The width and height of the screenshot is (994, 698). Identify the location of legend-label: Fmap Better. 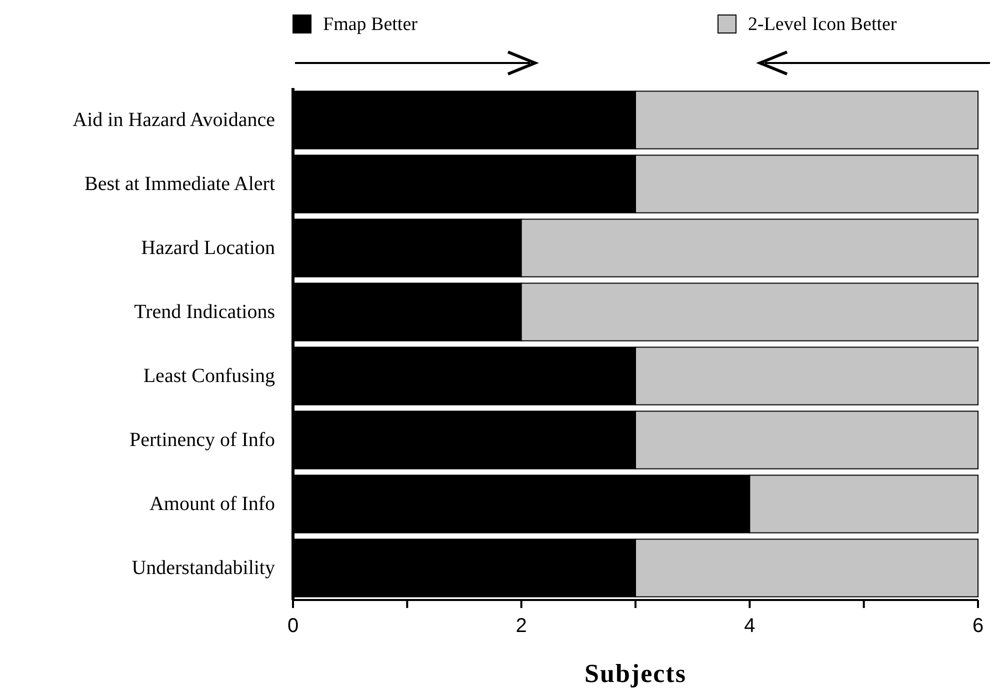
(370, 24).